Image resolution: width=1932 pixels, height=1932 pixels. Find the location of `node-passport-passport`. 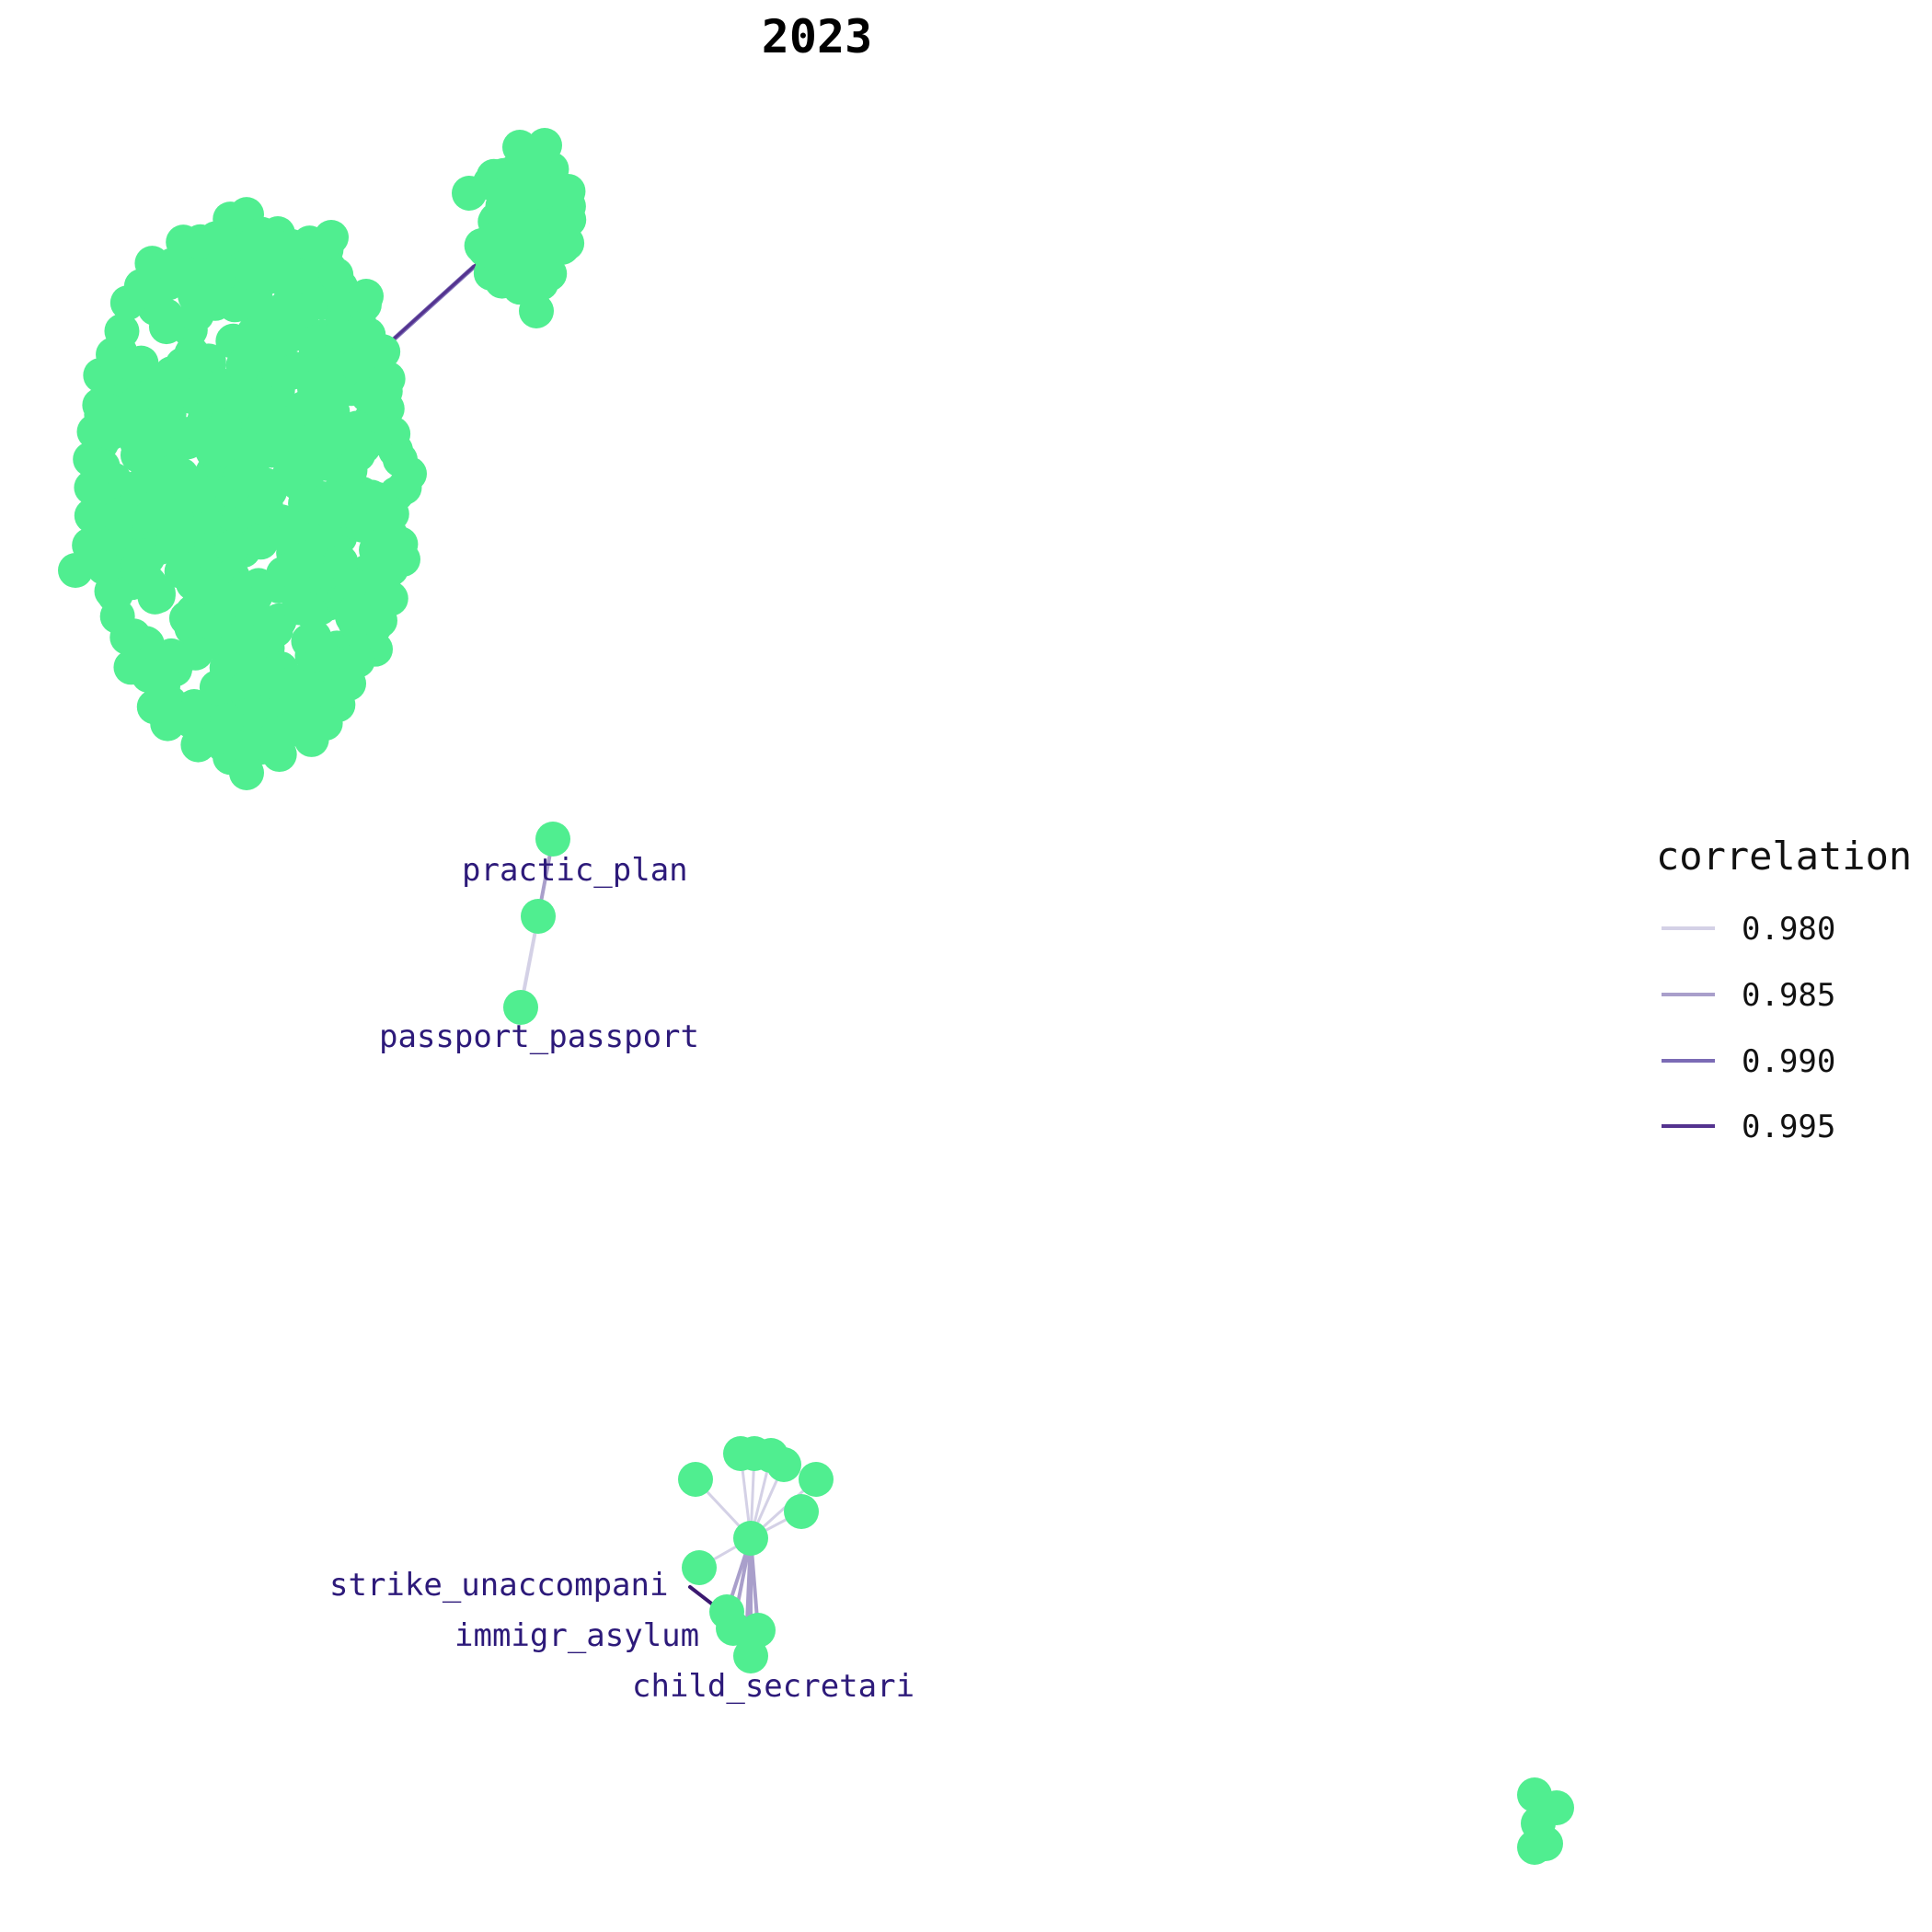

node-passport-passport is located at coordinates (520, 1007).